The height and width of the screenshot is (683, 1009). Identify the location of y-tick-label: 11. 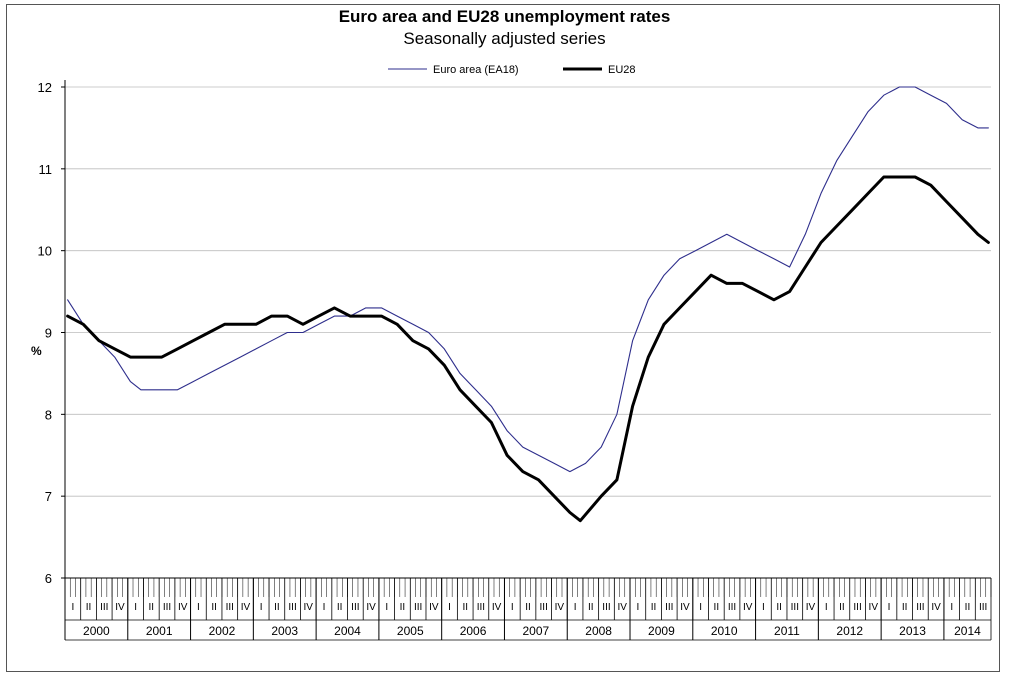
(46, 169).